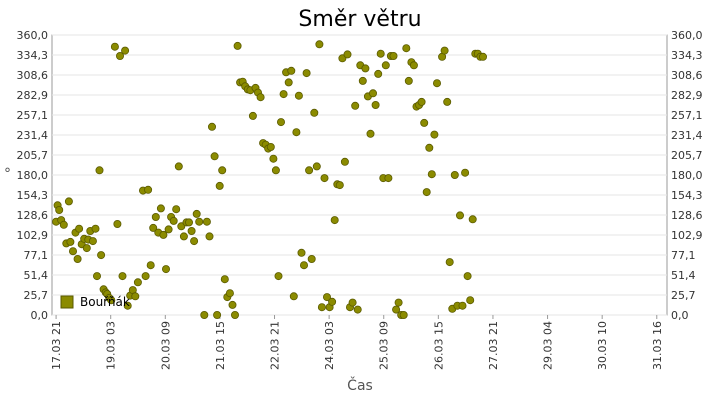 The height and width of the screenshot is (404, 720). Describe the element at coordinates (36, 275) in the screenshot. I see `y-tick-label-left: 51,4` at that location.